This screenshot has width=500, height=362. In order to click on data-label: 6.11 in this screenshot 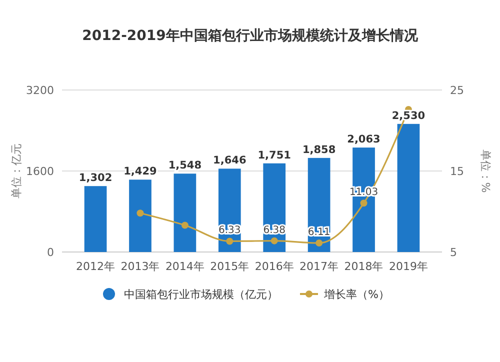, I will do `click(319, 232)`.